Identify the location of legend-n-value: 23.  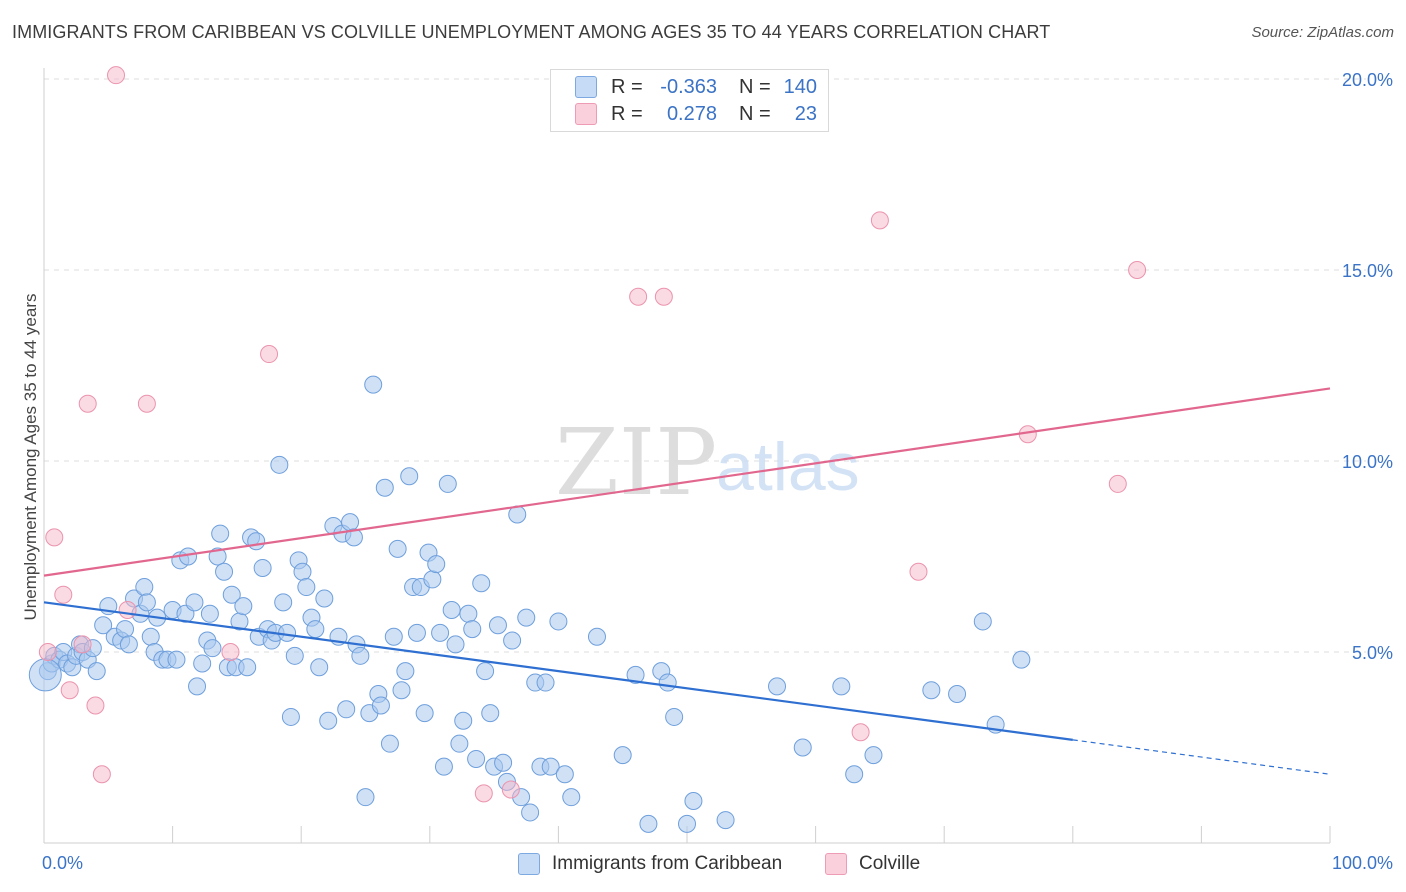
(805, 113).